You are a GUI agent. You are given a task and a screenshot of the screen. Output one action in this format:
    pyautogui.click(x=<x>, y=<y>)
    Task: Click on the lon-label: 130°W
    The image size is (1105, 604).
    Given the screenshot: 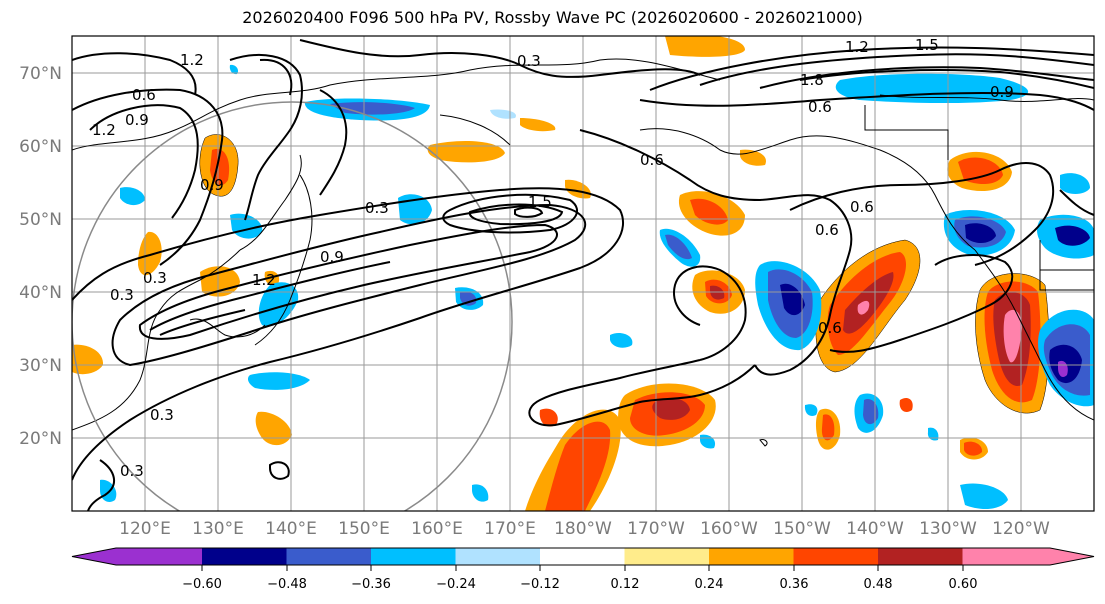 What is the action you would take?
    pyautogui.click(x=948, y=529)
    